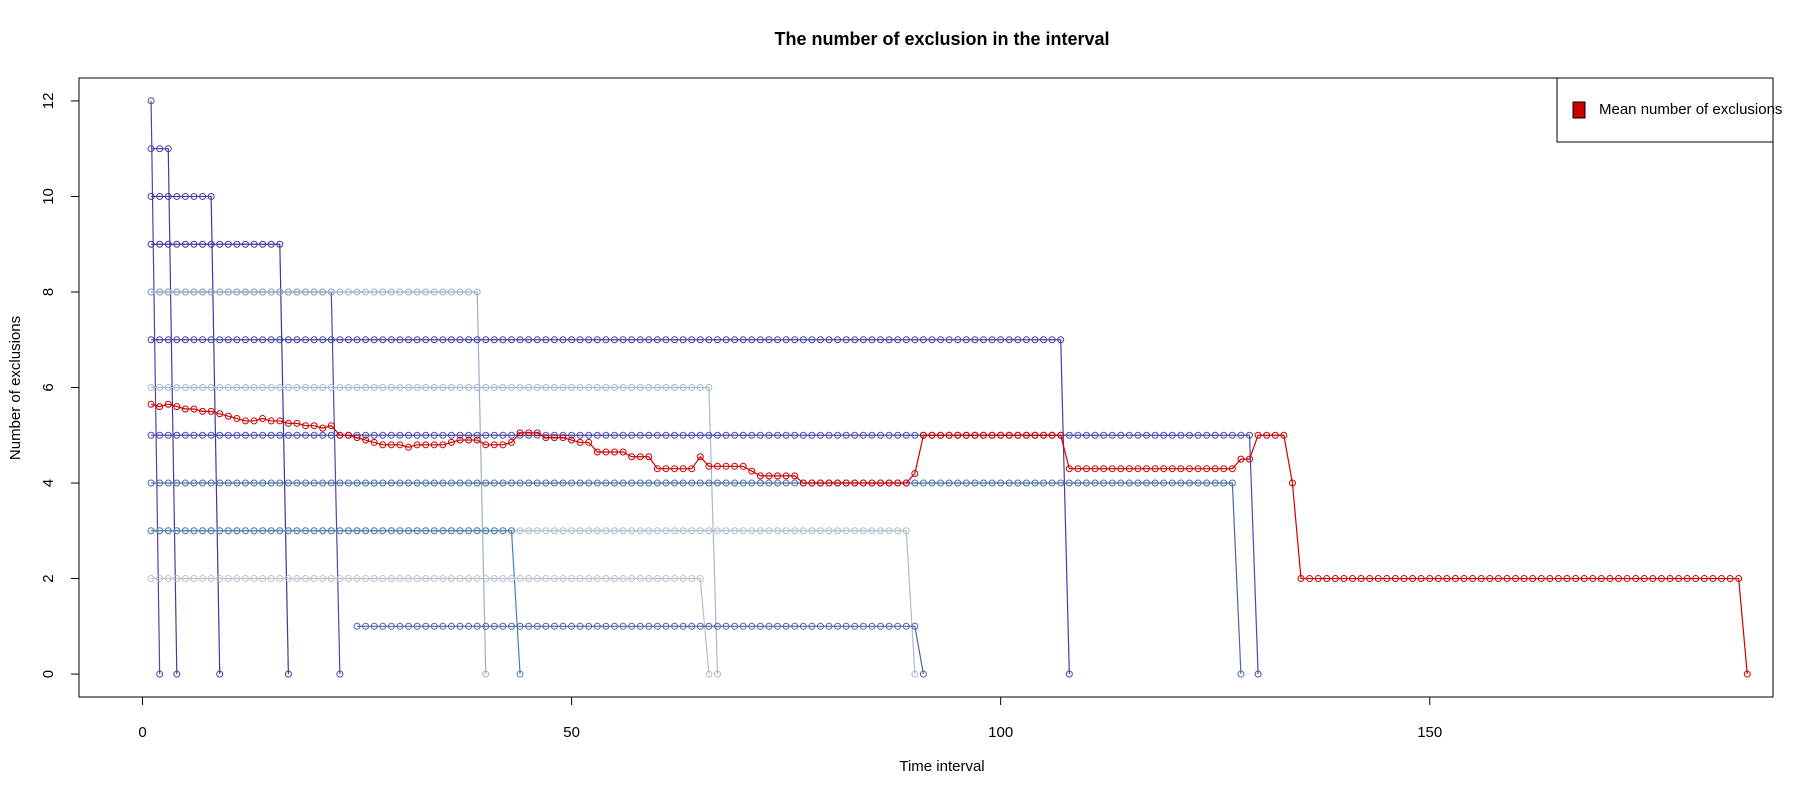 The image size is (1820, 796). I want to click on legend-label: Mean number of exclusions, so click(1690, 109).